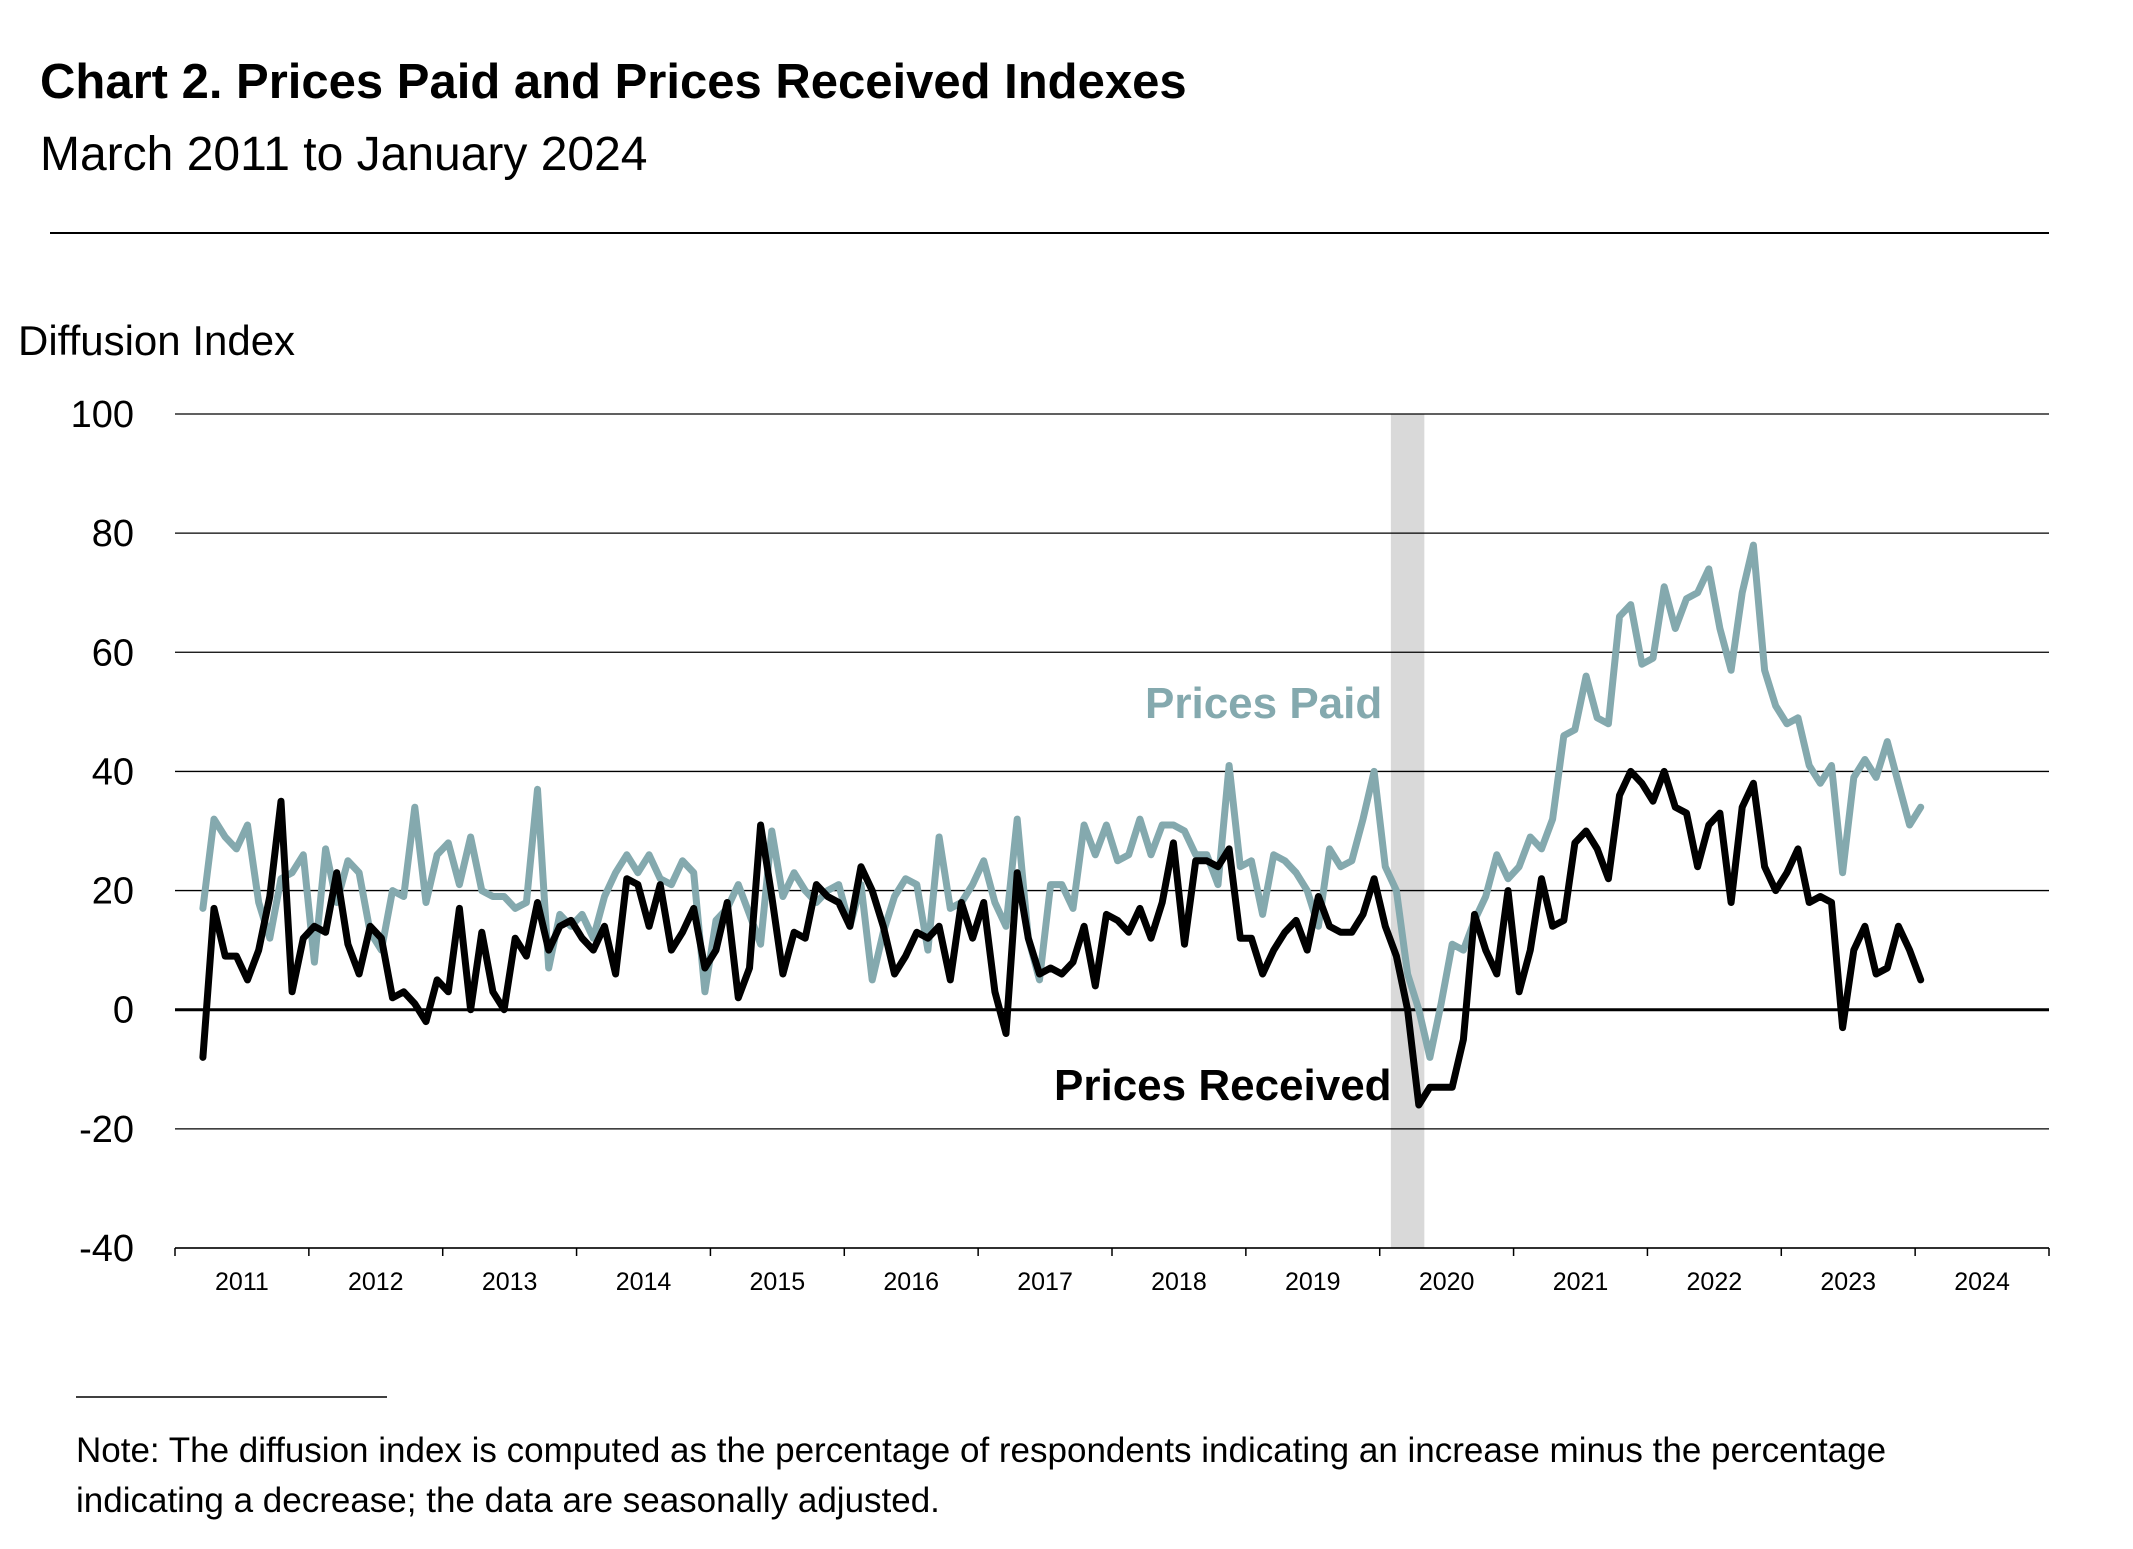 The height and width of the screenshot is (1549, 2133). What do you see at coordinates (113, 892) in the screenshot?
I see `y-tick-label: 20` at bounding box center [113, 892].